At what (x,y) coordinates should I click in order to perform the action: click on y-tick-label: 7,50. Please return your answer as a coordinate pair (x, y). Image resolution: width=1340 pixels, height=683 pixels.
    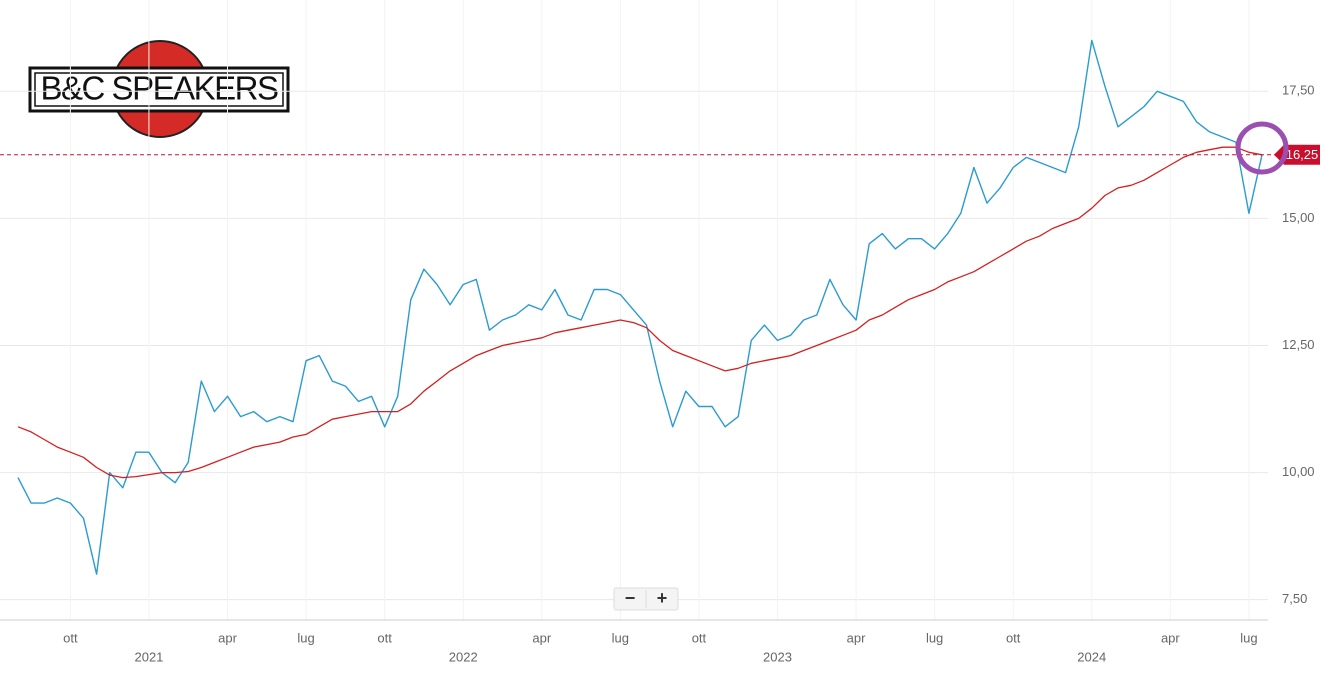
    Looking at the image, I should click on (1294, 598).